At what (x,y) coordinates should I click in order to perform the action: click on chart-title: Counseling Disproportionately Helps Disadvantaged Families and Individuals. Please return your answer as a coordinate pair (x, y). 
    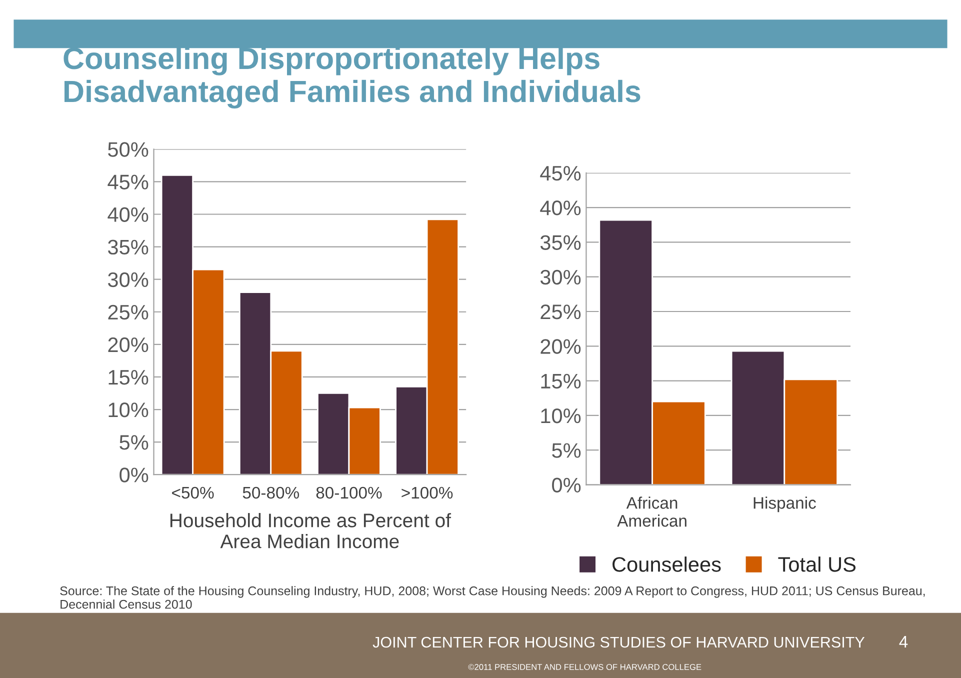
    Looking at the image, I should click on (352, 77).